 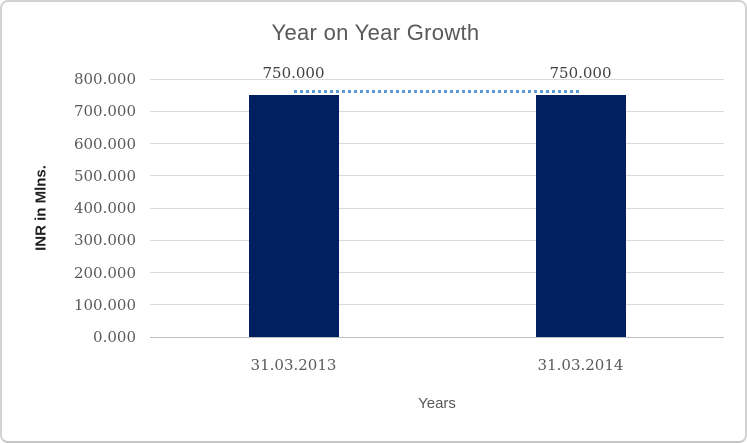 What do you see at coordinates (104, 304) in the screenshot?
I see `y-tick-label: 100.000` at bounding box center [104, 304].